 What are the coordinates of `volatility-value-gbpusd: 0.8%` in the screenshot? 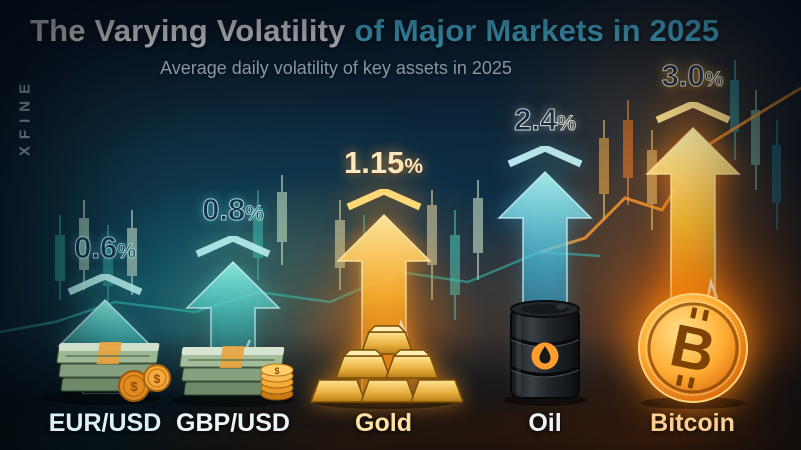 It's located at (233, 212).